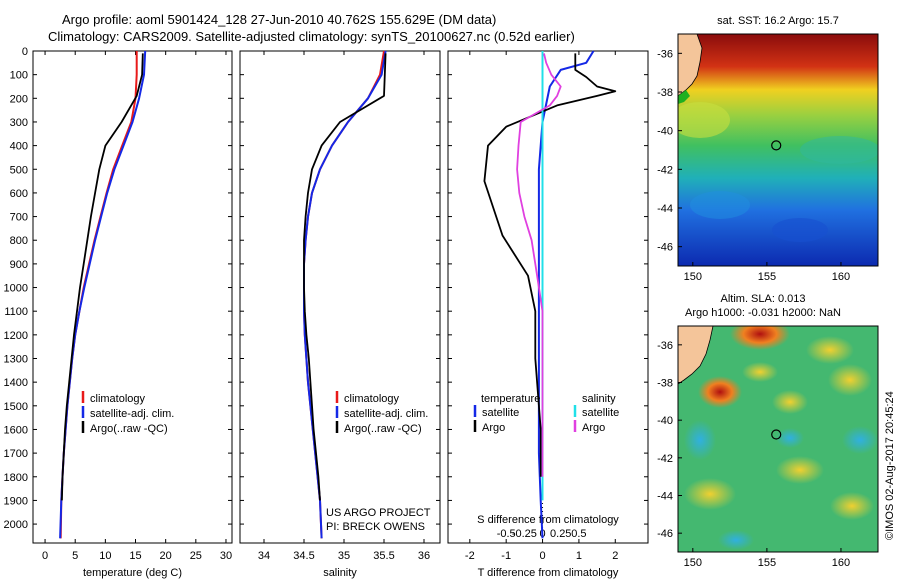  What do you see at coordinates (344, 556) in the screenshot?
I see `x-tick-label: 35` at bounding box center [344, 556].